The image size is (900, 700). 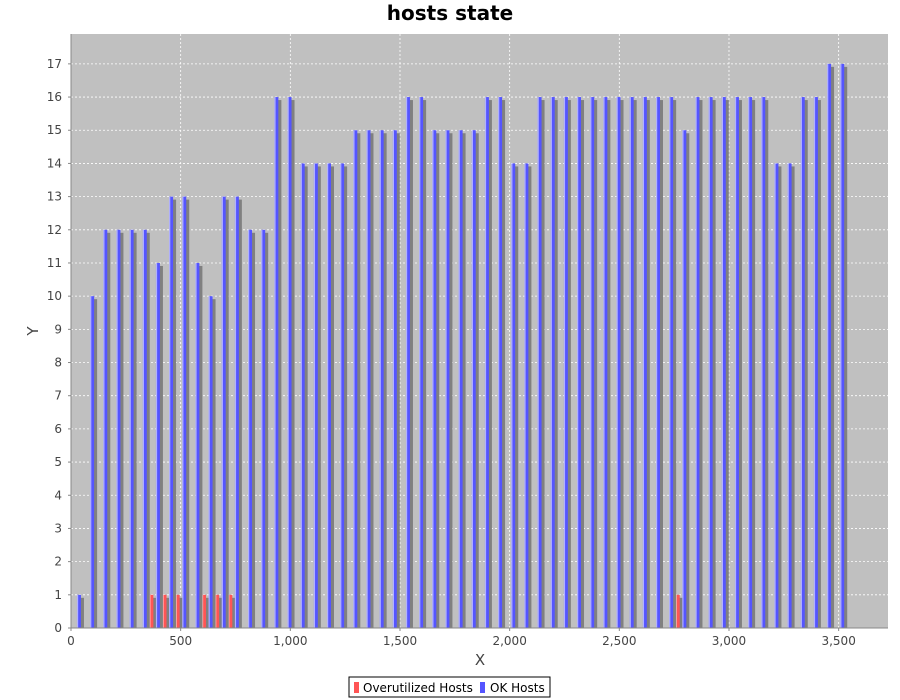 I want to click on y-tick-label-2: 2, so click(x=58, y=562).